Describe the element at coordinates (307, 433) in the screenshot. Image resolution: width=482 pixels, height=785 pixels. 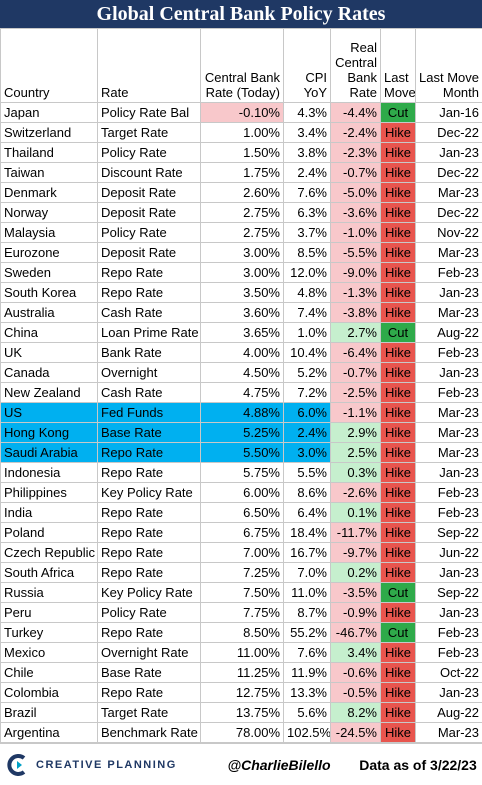
I see `table-cell: 2.4%` at that location.